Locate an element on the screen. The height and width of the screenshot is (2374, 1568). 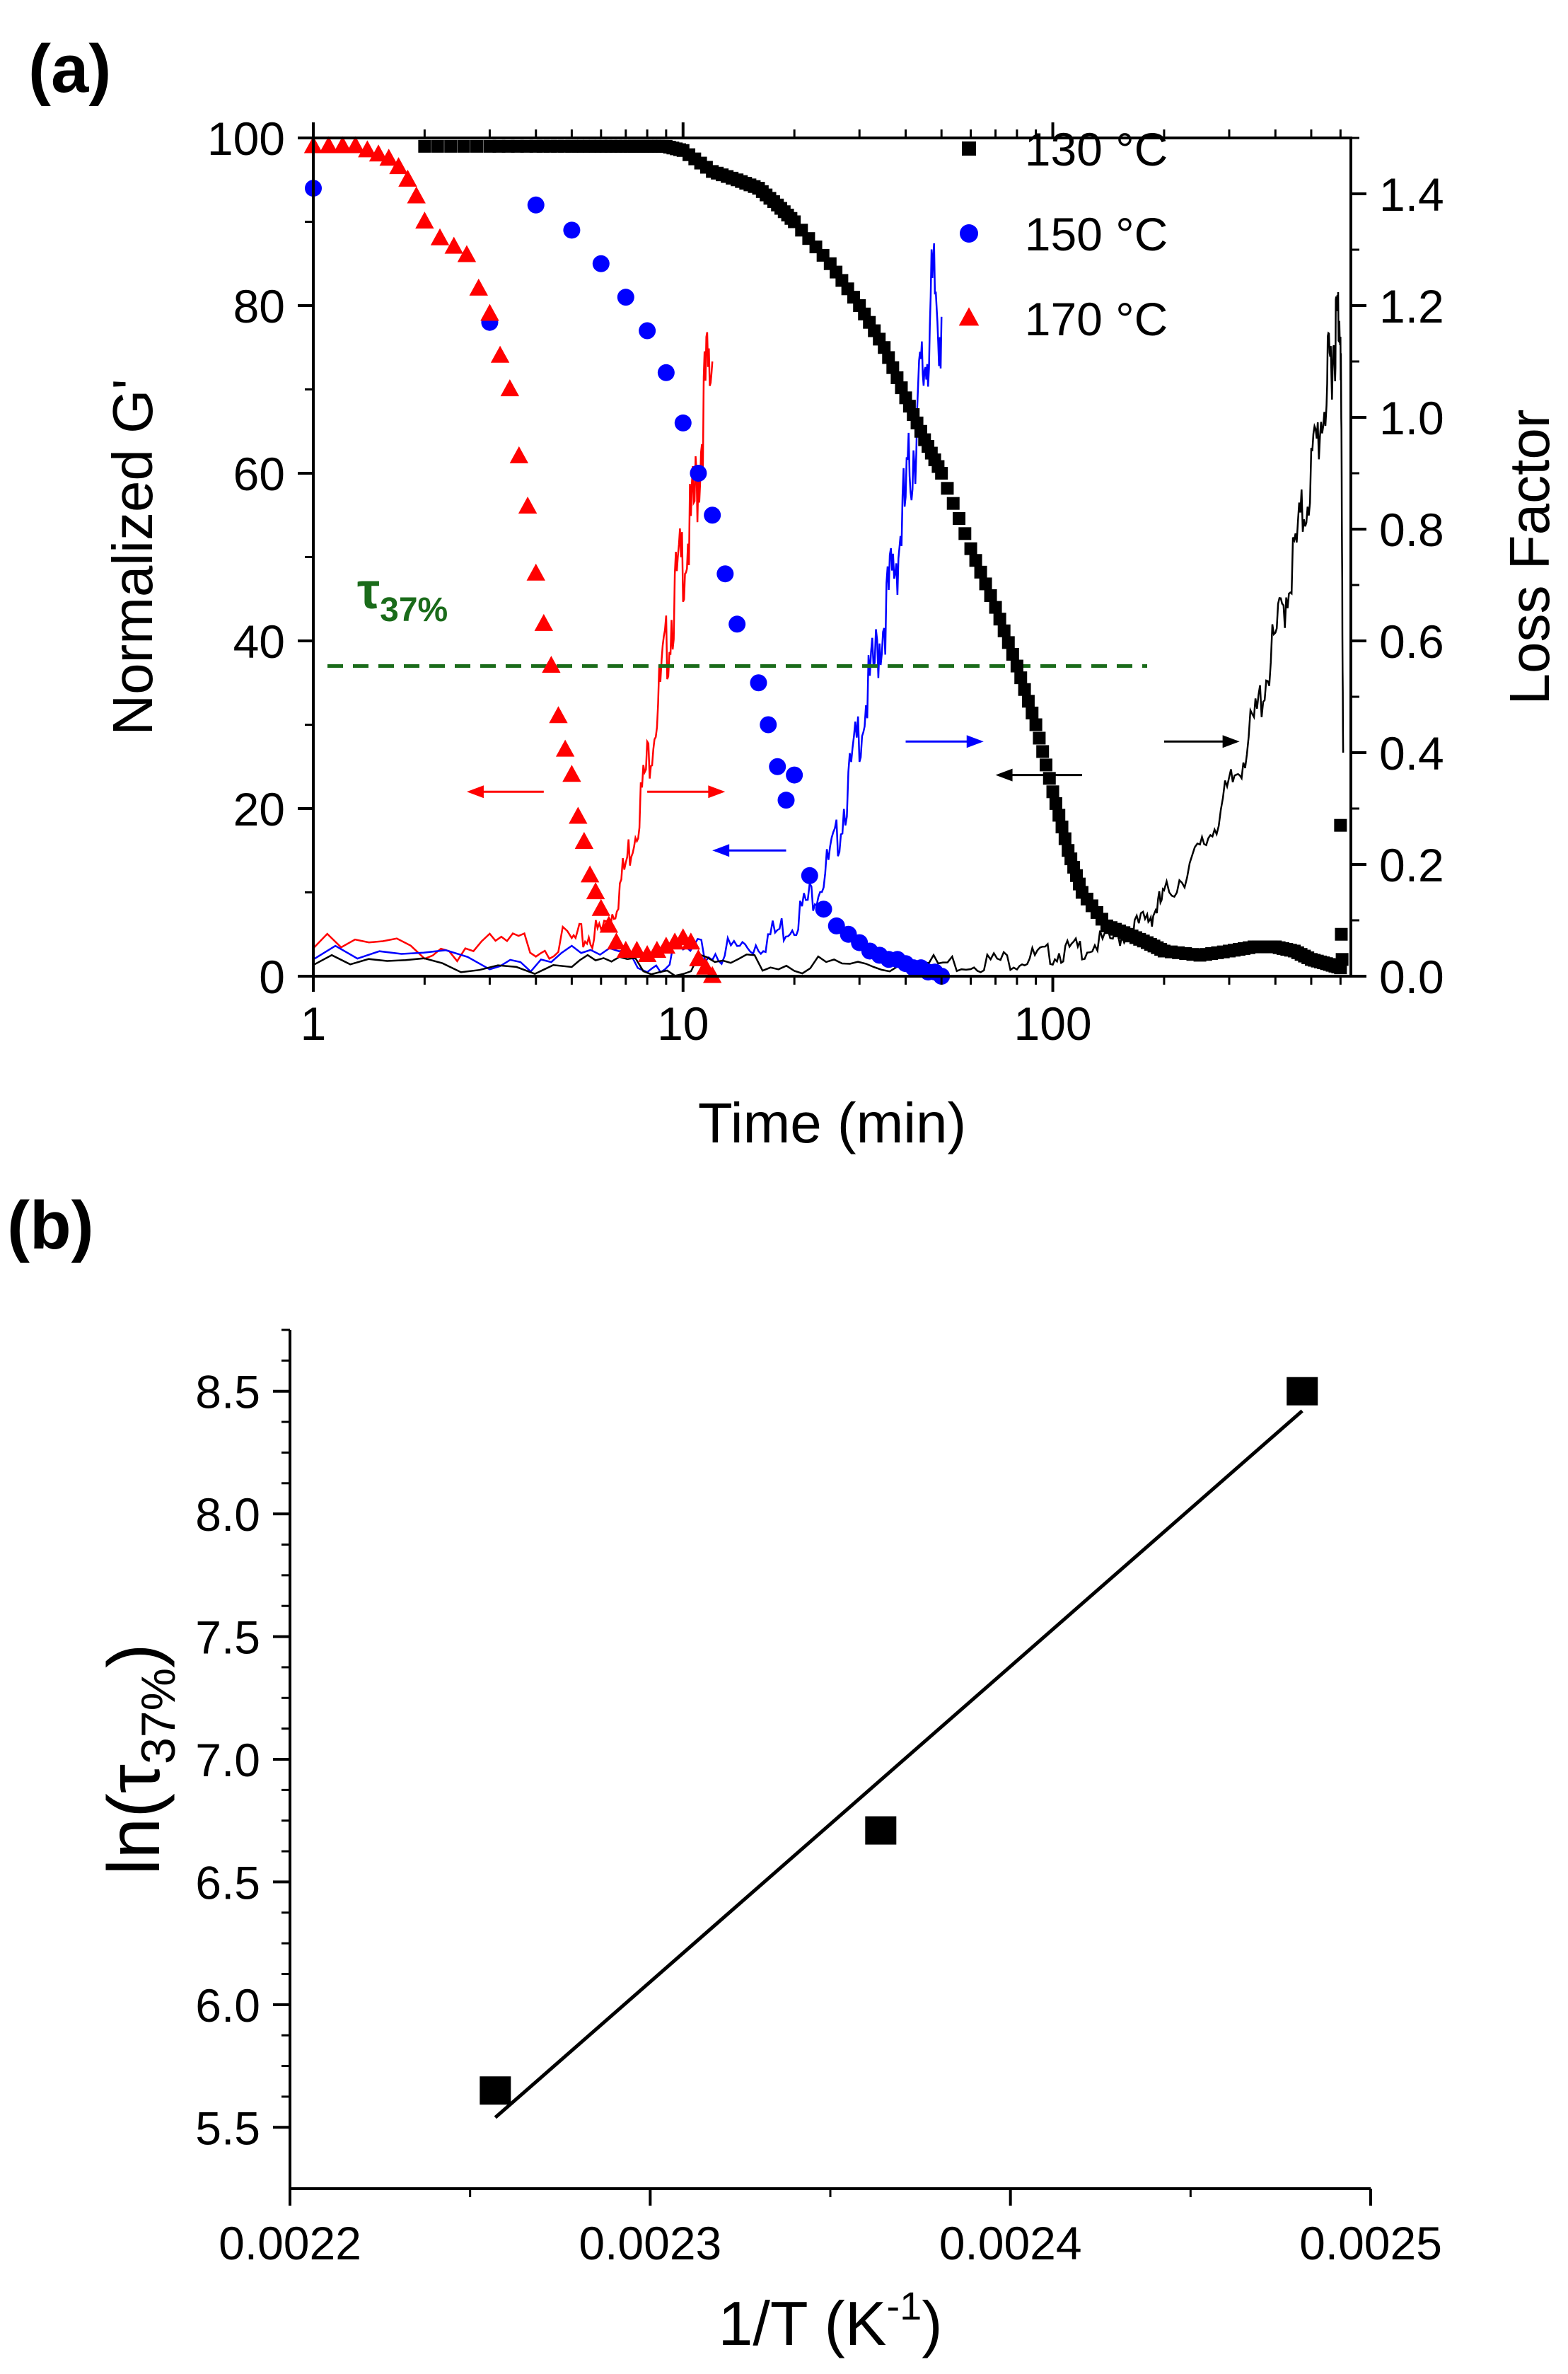
axis-arrows is located at coordinates (853, 796).